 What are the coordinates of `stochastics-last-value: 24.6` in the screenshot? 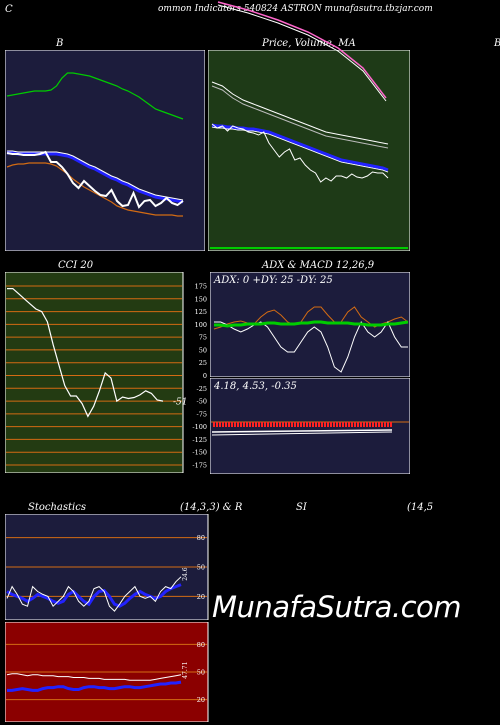 It's located at (185, 574).